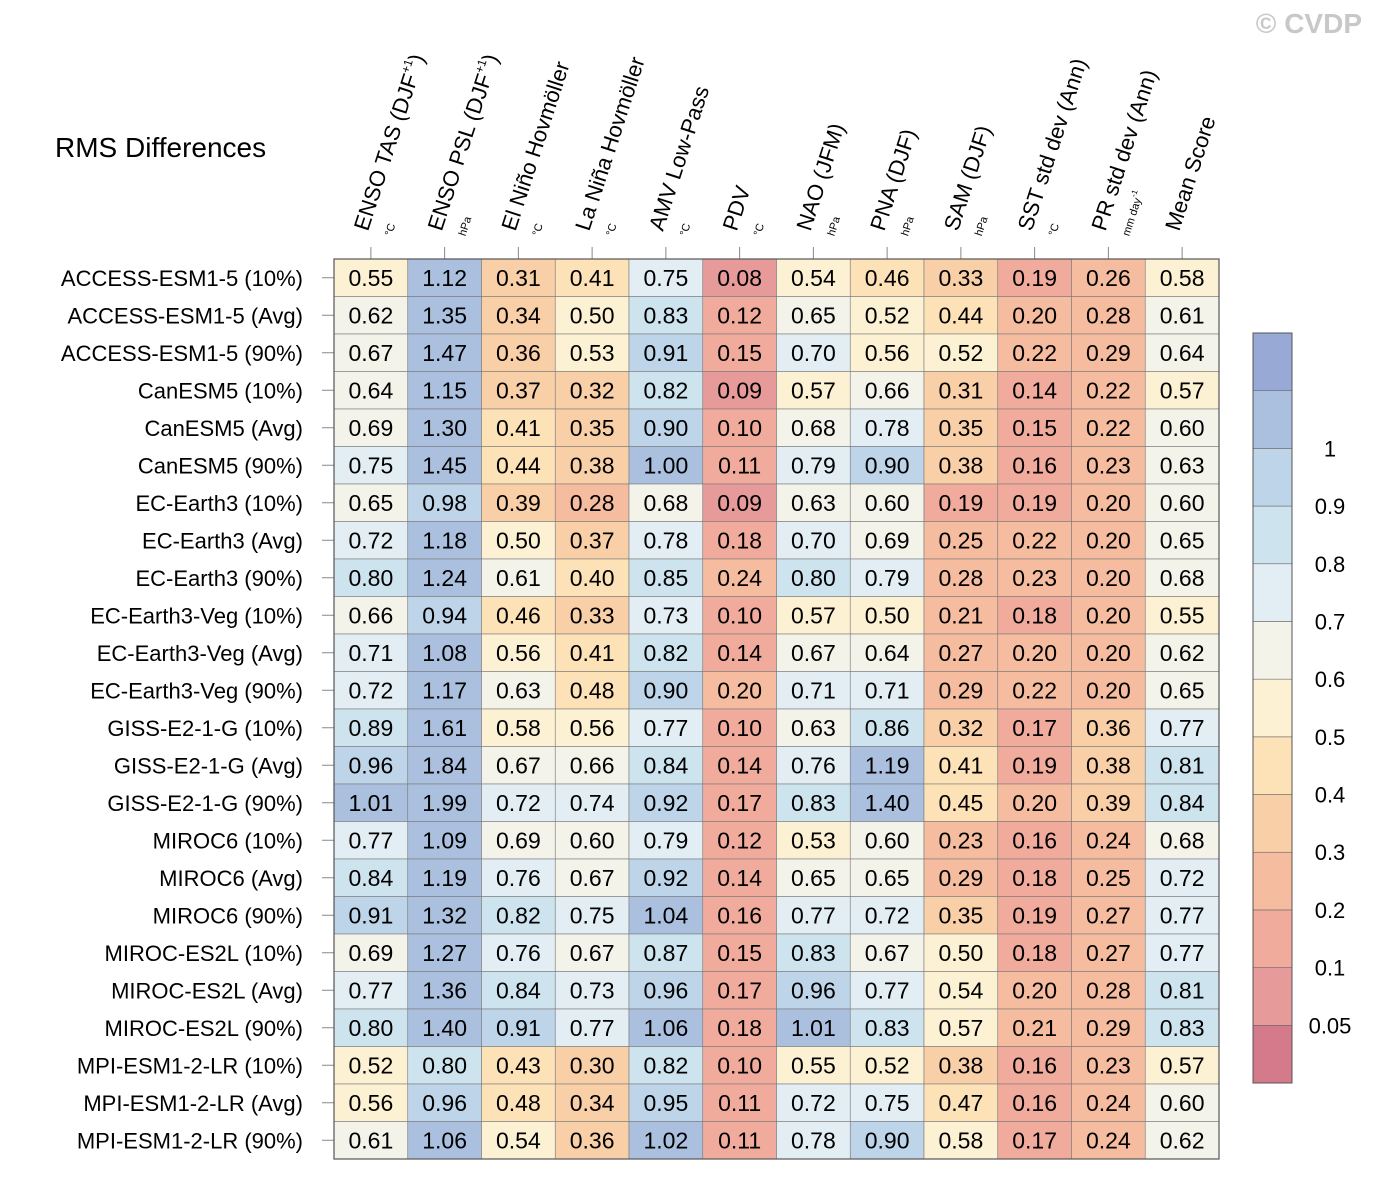 Image resolution: width=1373 pixels, height=1179 pixels. What do you see at coordinates (887, 1065) in the screenshot?
I see `cell-value: 0.52` at bounding box center [887, 1065].